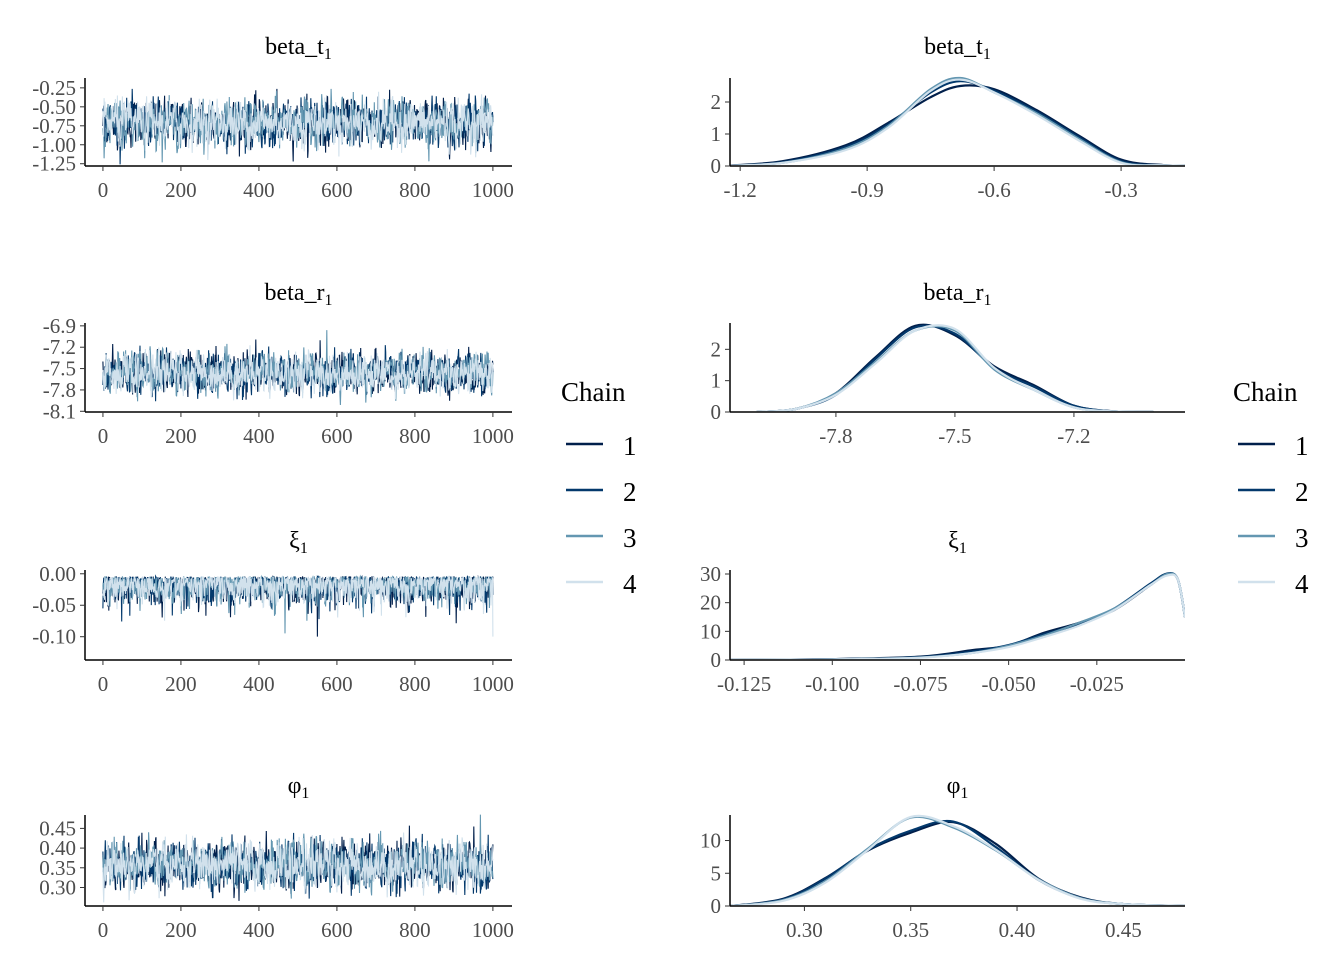  I want to click on x-tick-label: -7.5, so click(954, 436).